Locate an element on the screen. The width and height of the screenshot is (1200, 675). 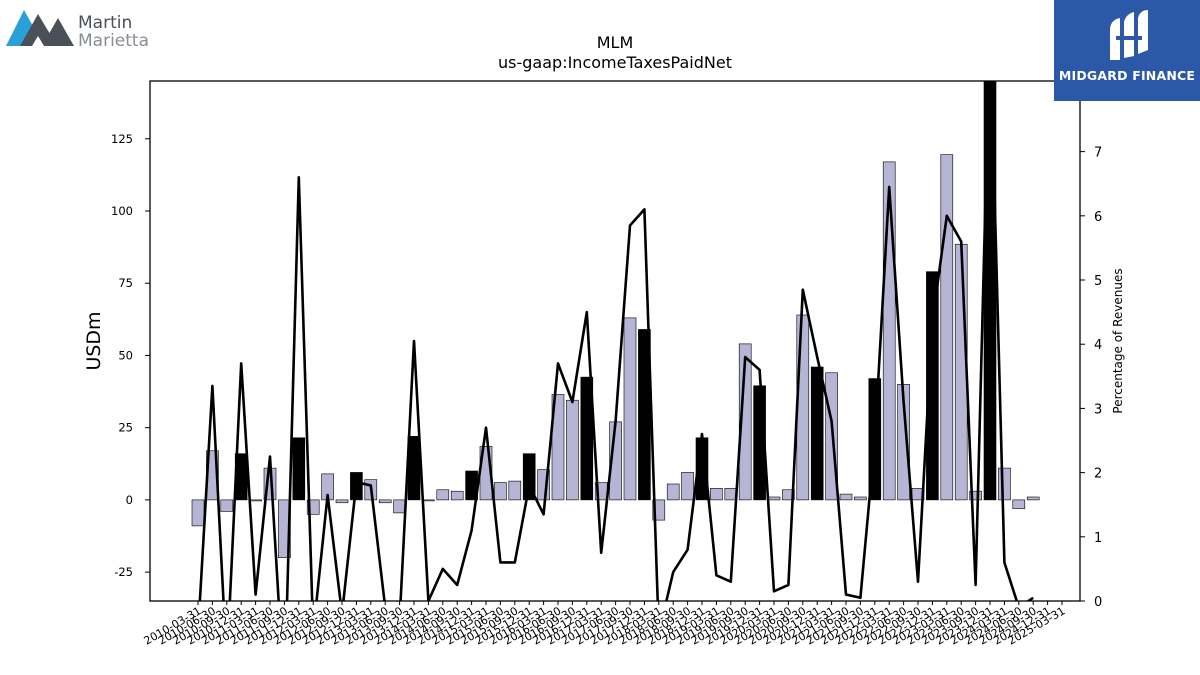
midgard-emblem-icon is located at coordinates (1129, 35).